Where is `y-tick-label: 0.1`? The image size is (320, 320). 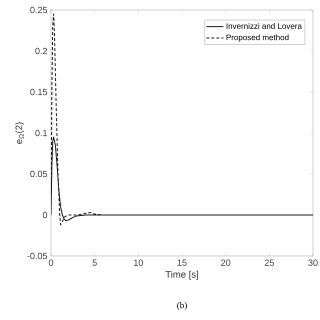 y-tick-label: 0.1 is located at coordinates (41, 133).